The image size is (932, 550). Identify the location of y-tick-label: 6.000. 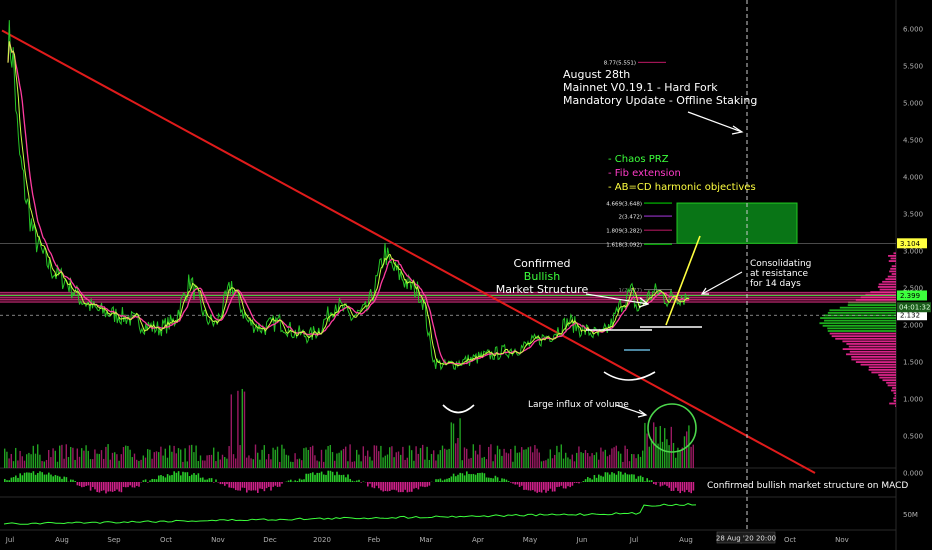
(913, 30).